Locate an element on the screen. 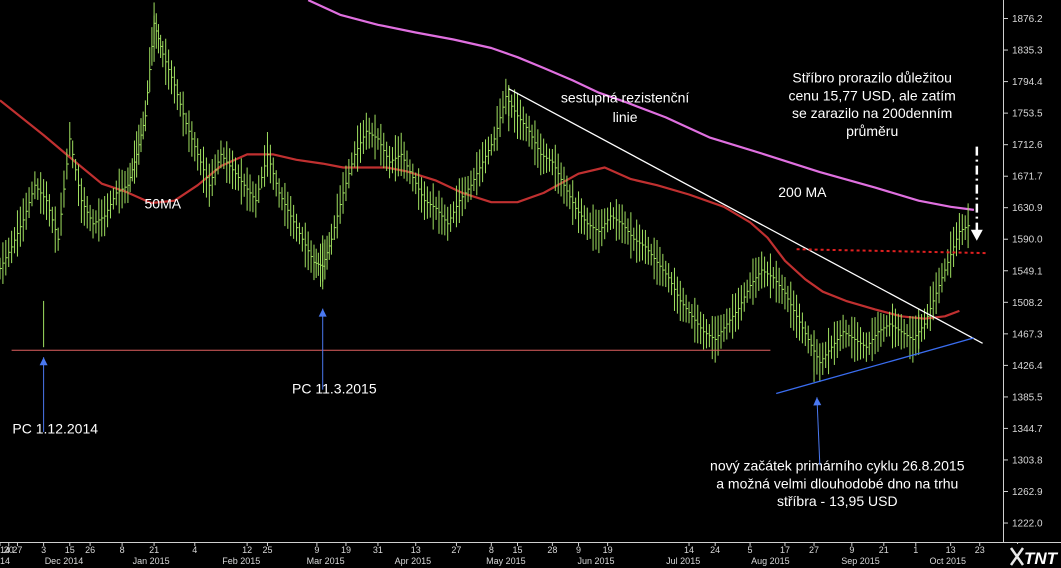 This screenshot has height=568, width=1061. time-day-label: 12 is located at coordinates (247, 550).